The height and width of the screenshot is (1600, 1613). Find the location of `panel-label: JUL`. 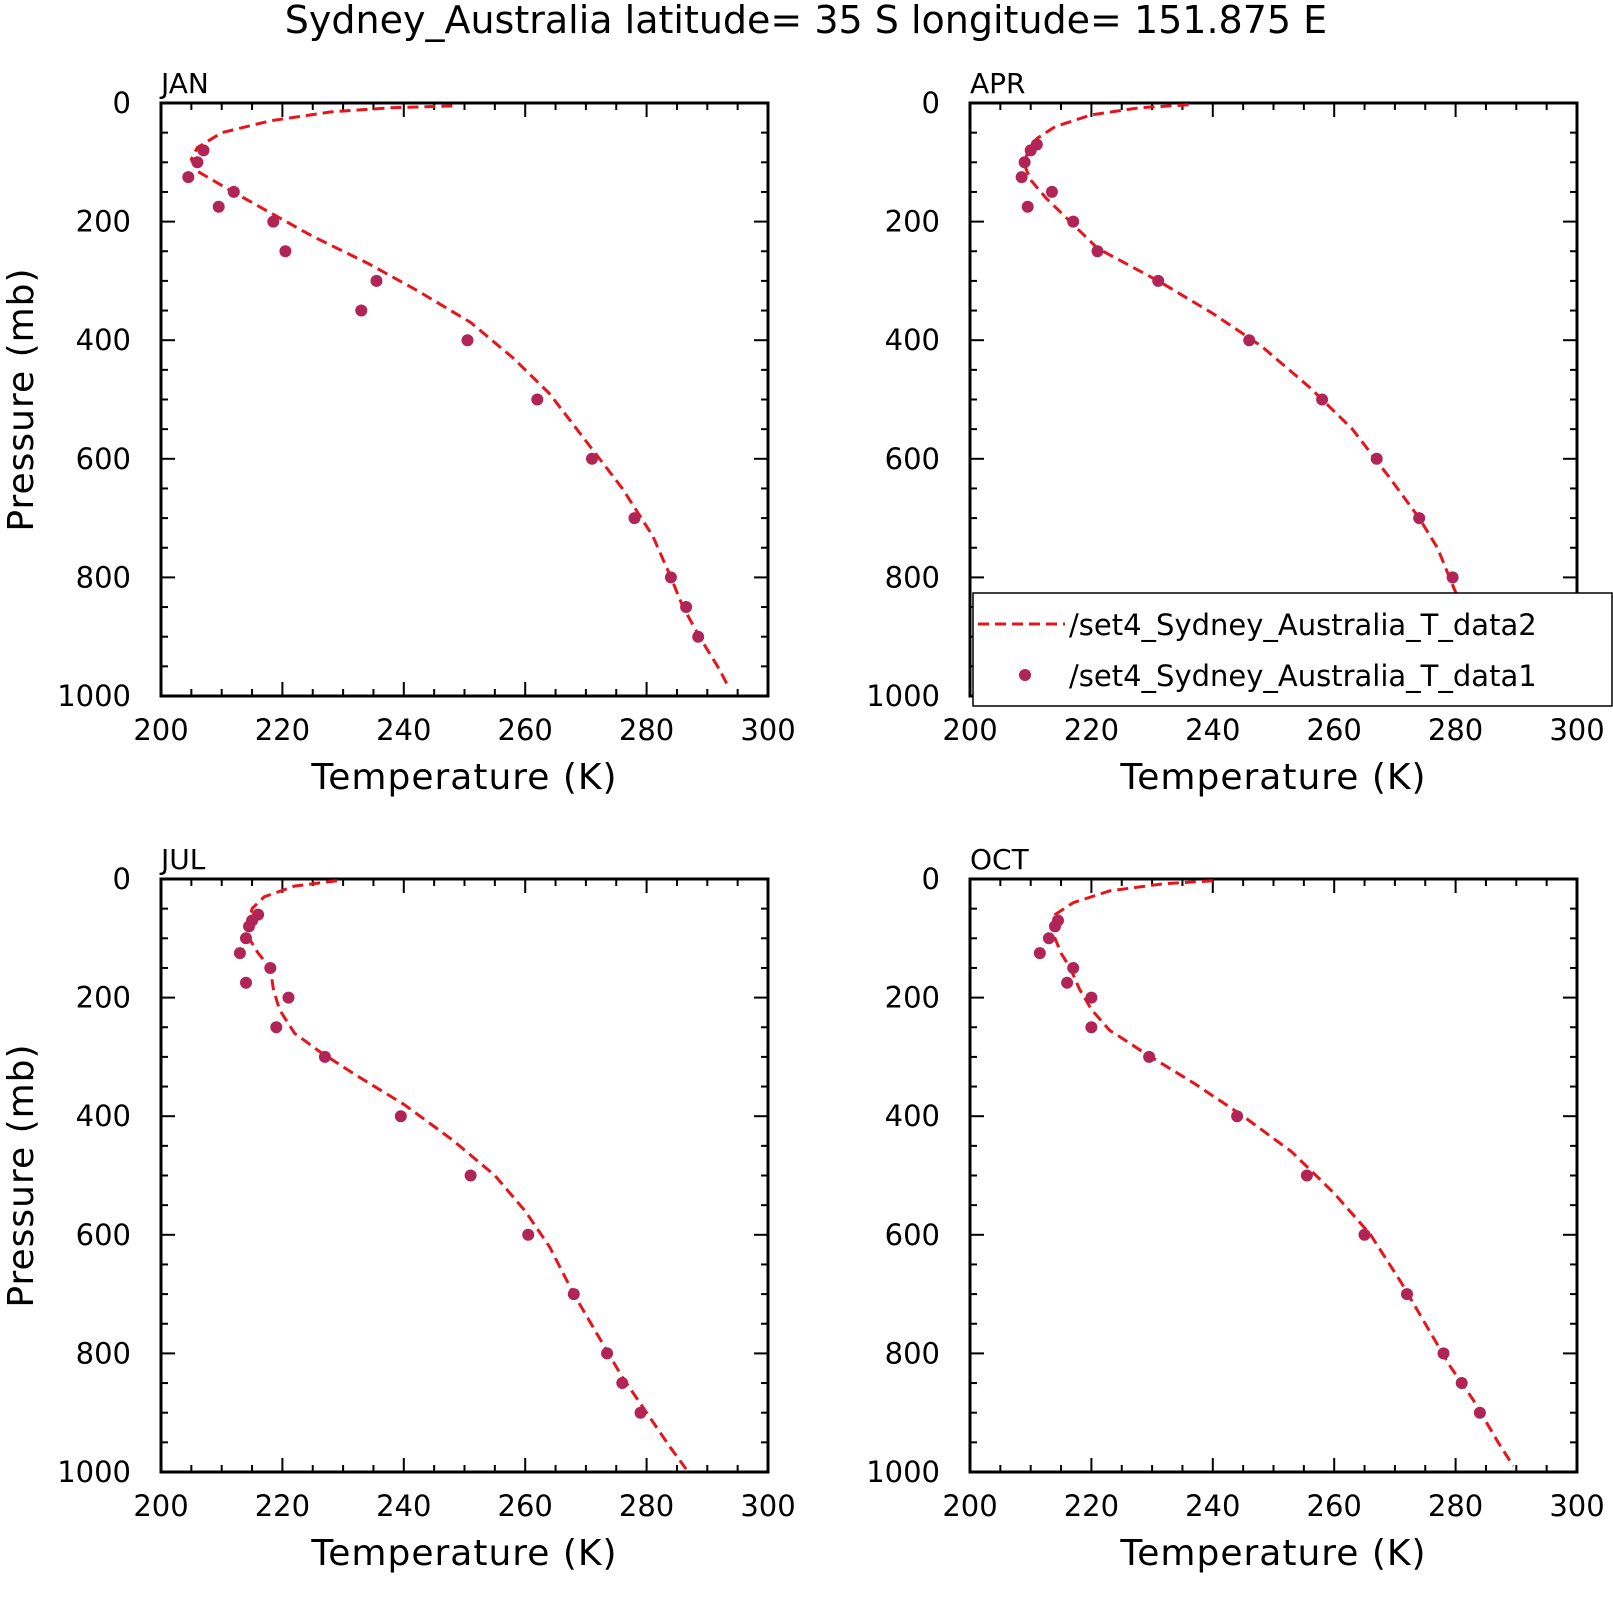

panel-label: JUL is located at coordinates (182, 859).